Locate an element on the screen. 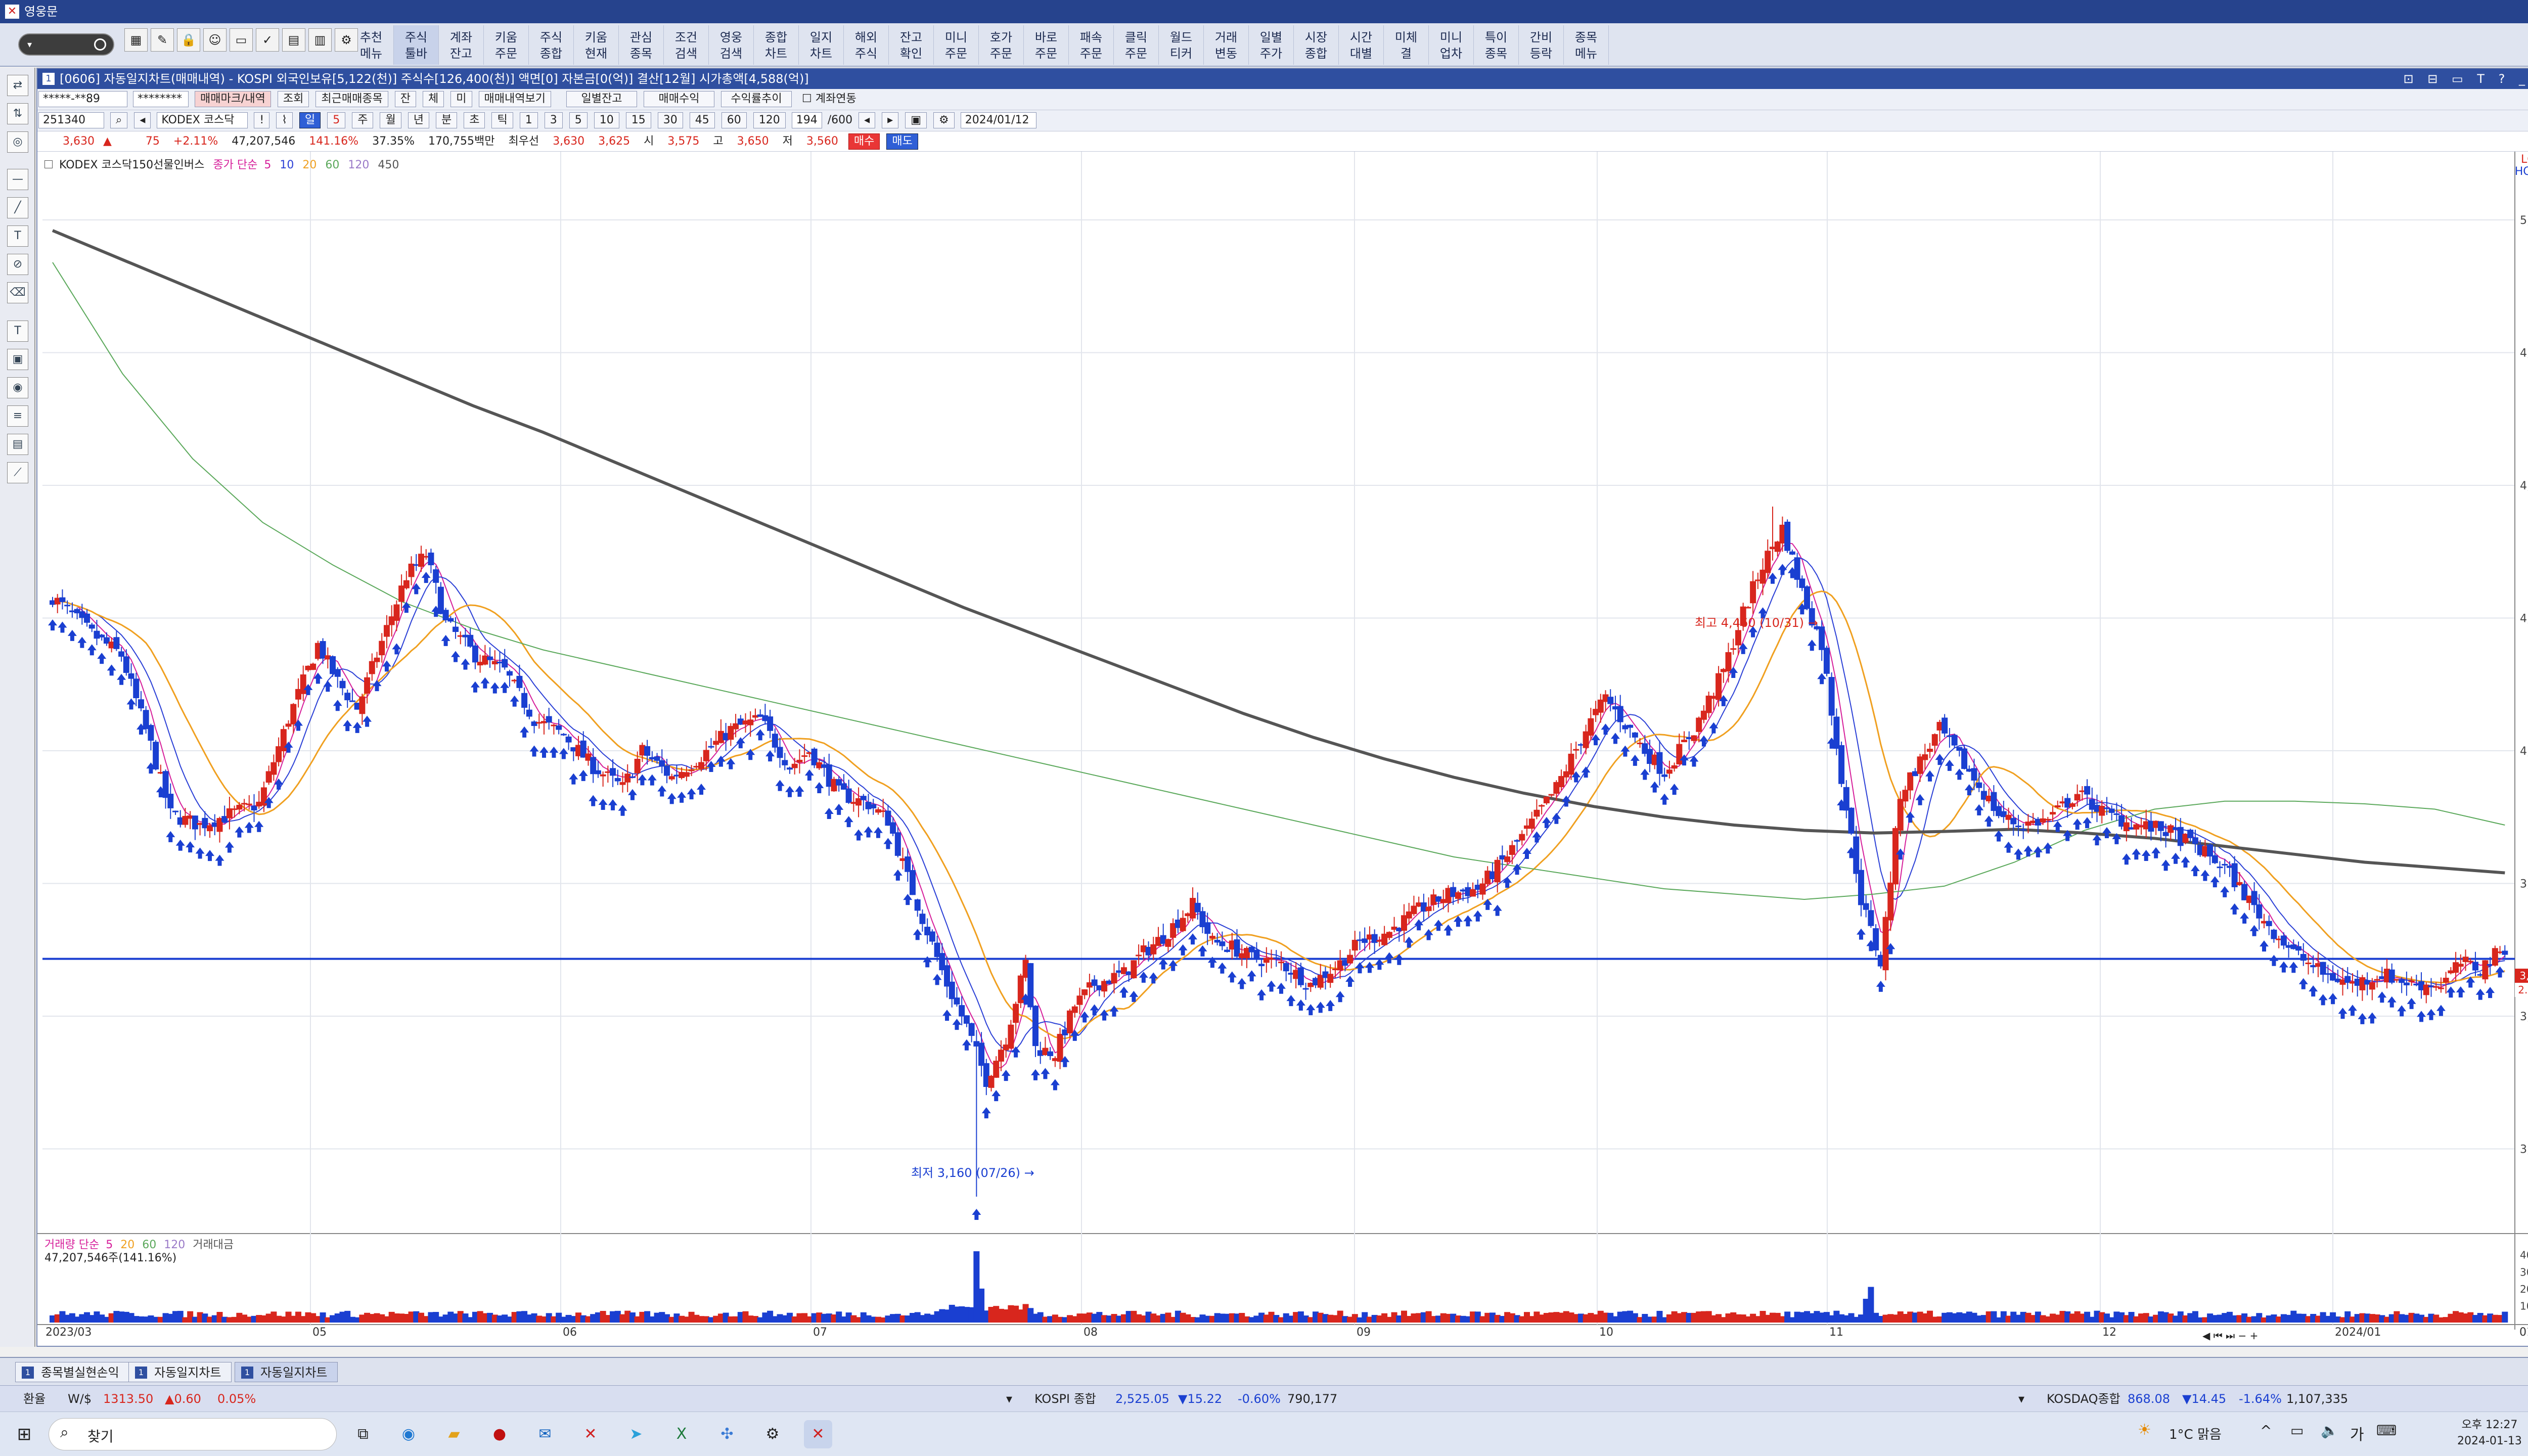 This screenshot has height=1456, width=2528. toolbar-menu-item: 키움 주문 is located at coordinates (507, 45).